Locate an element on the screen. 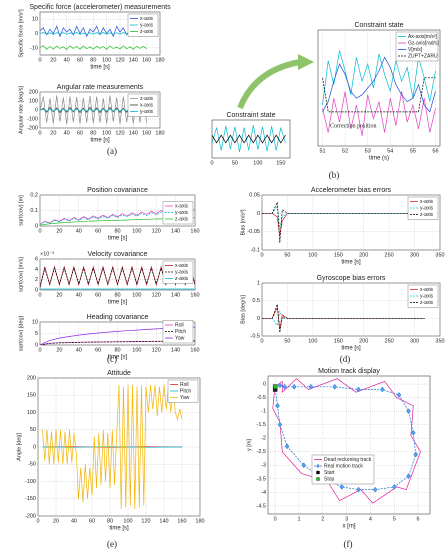 The height and width of the screenshot is (550, 448). x-tick-label: 300 is located at coordinates (414, 255).